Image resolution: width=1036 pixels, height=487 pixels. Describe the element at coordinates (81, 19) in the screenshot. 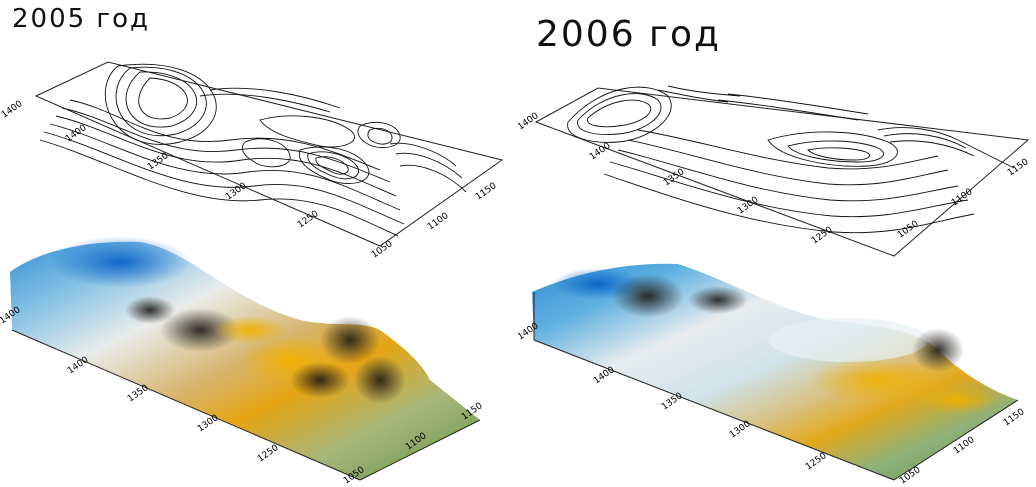

I see `panel-title: 2005 год` at that location.